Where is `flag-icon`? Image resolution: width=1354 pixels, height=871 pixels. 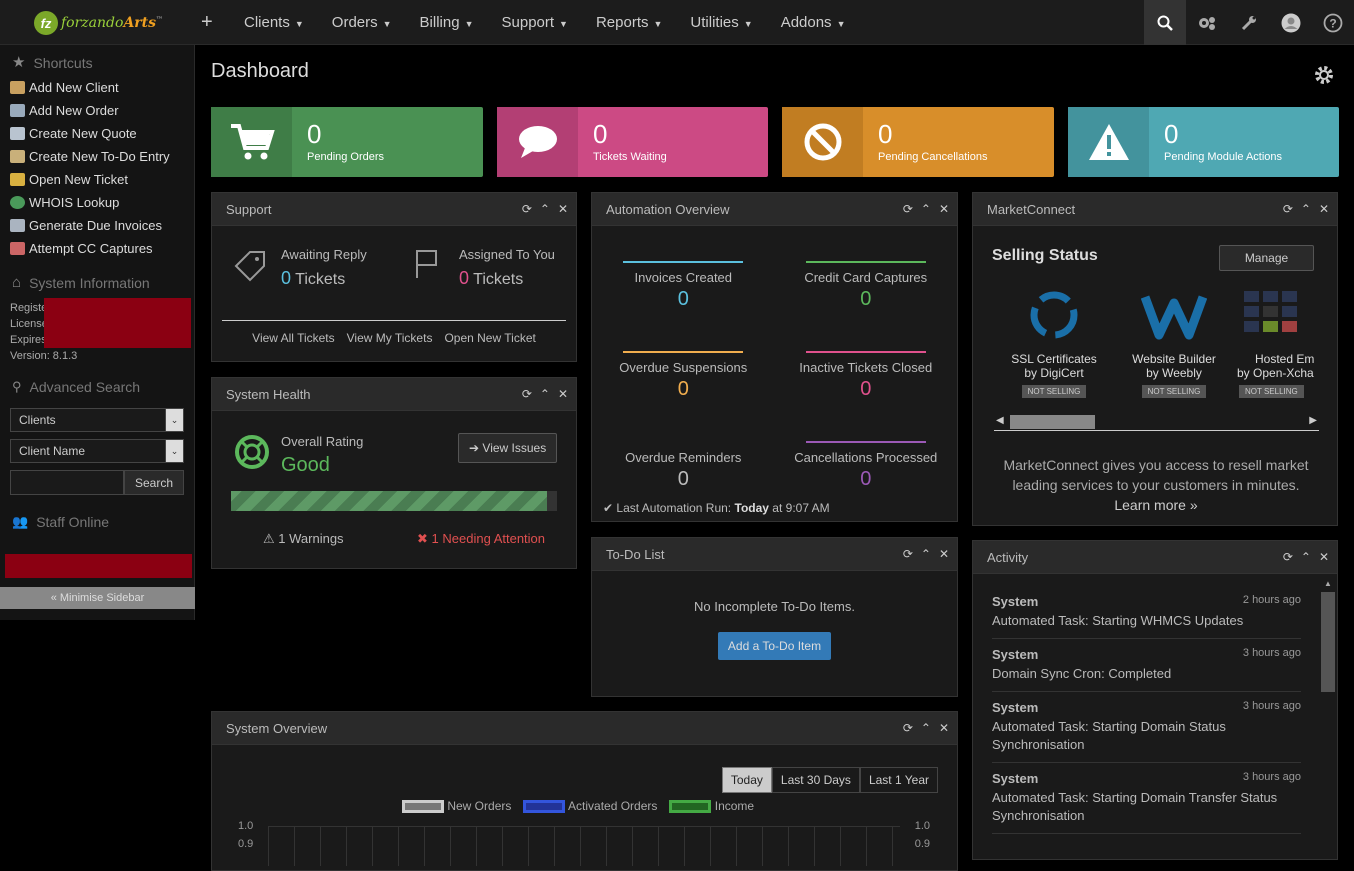 flag-icon is located at coordinates (426, 264).